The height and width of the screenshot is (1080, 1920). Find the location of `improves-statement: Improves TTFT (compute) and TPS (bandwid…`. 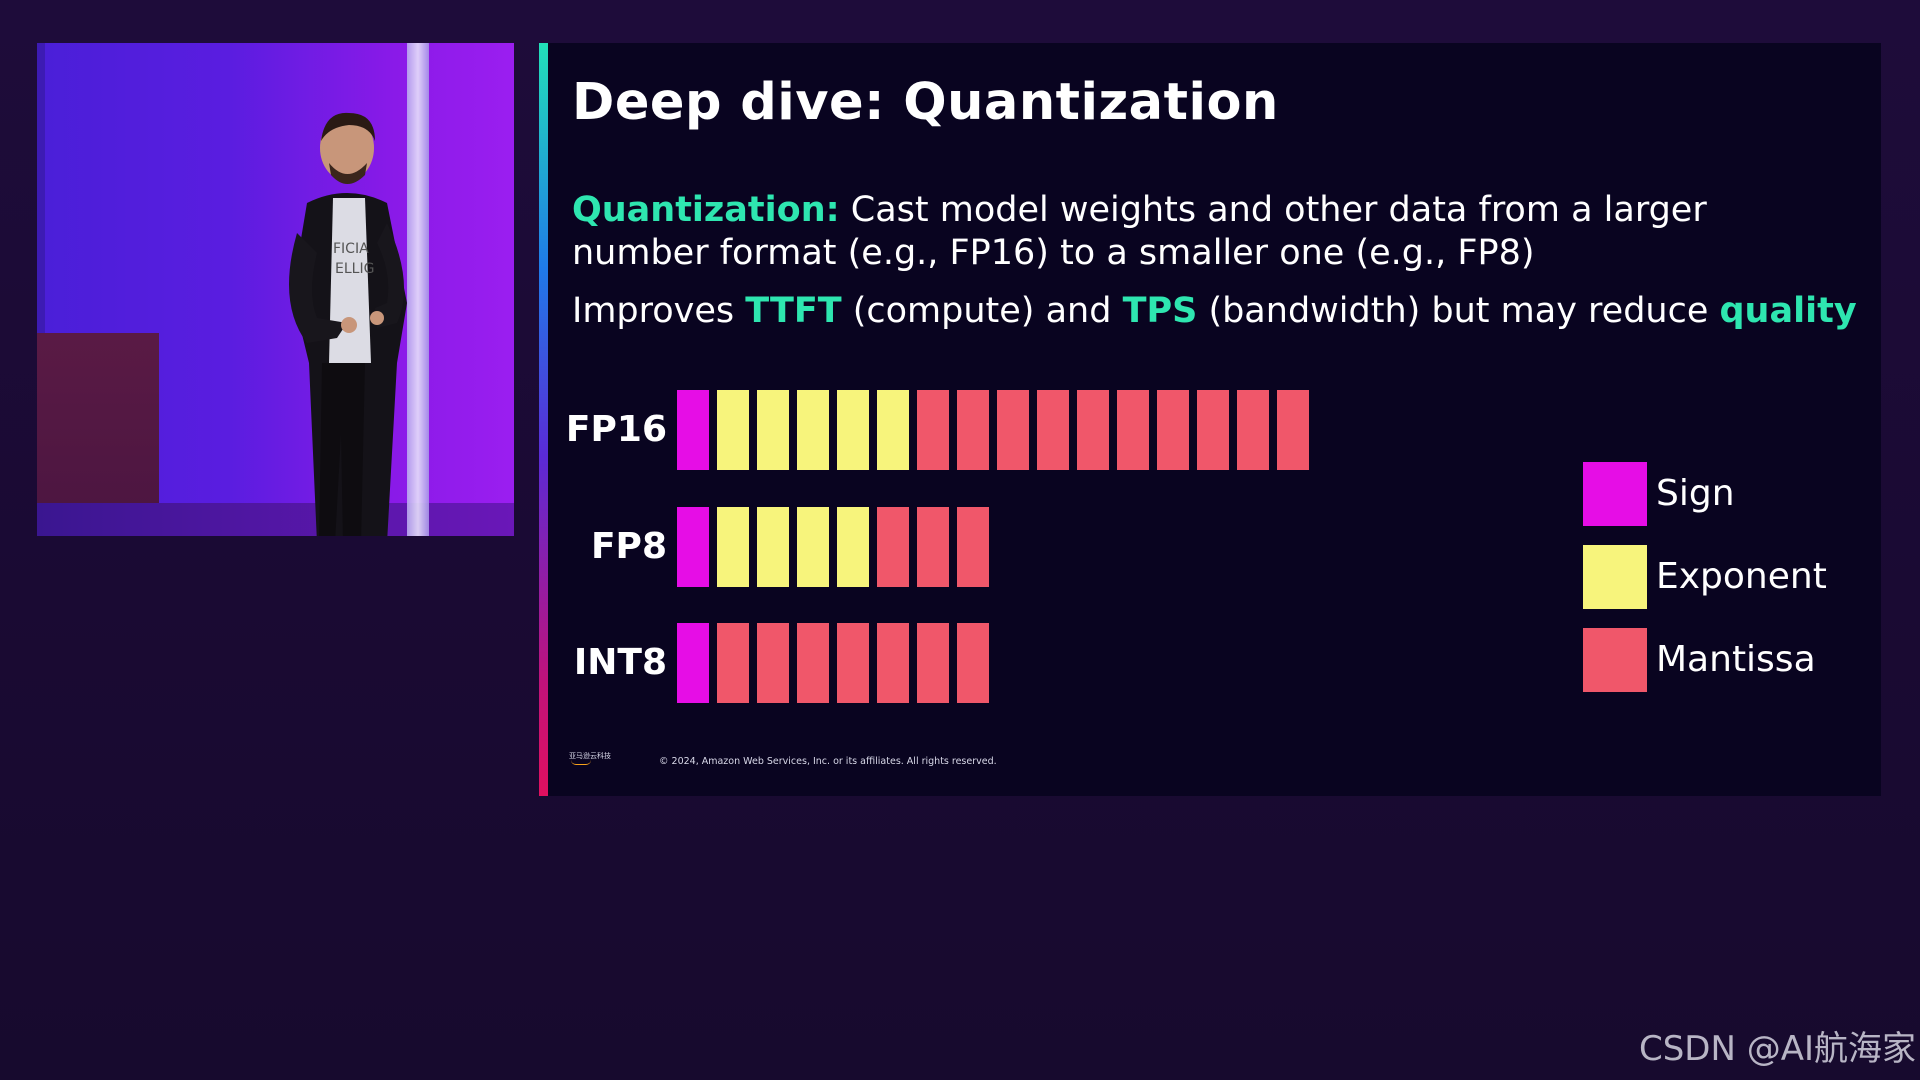

improves-statement: Improves TTFT (compute) and TPS (bandwid… is located at coordinates (1222, 311).